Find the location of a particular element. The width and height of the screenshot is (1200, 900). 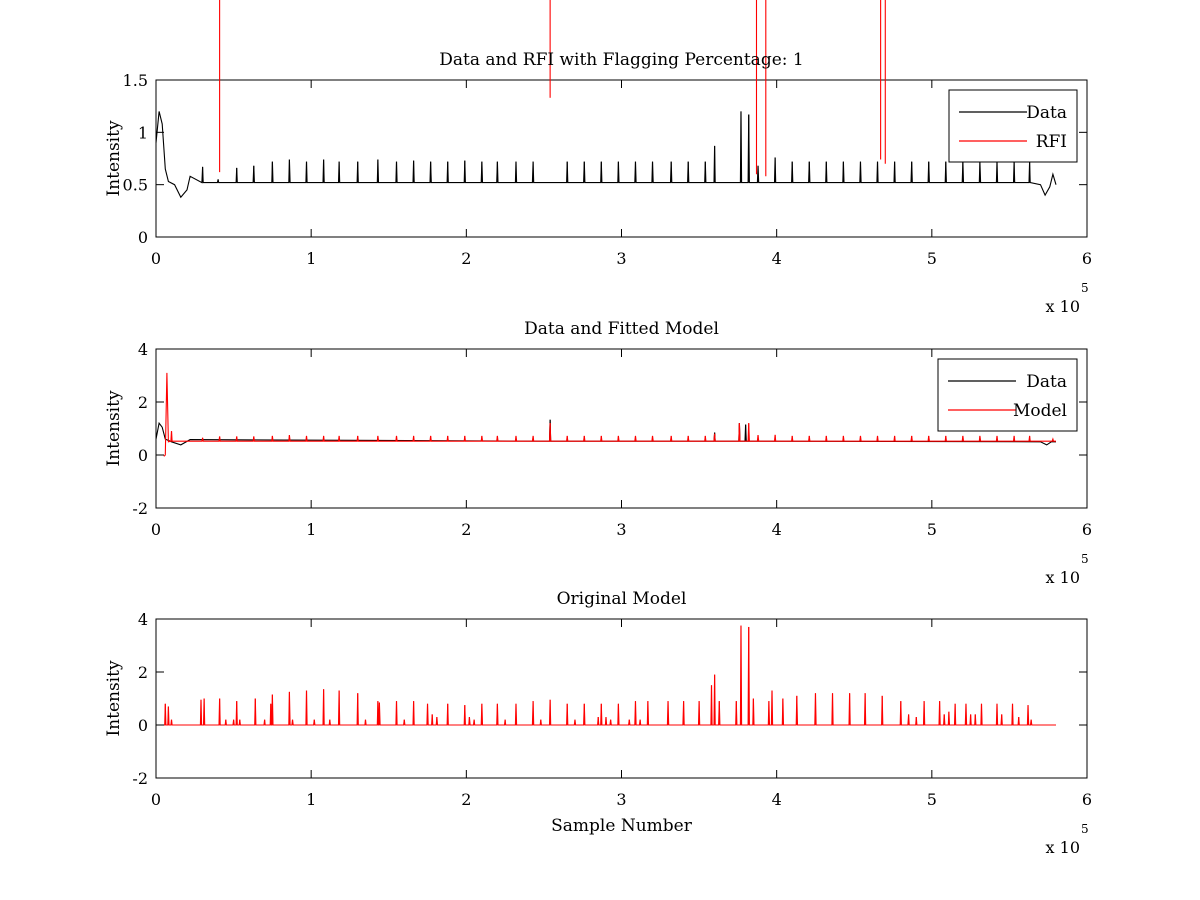

legend: Data Model is located at coordinates (1007, 395).